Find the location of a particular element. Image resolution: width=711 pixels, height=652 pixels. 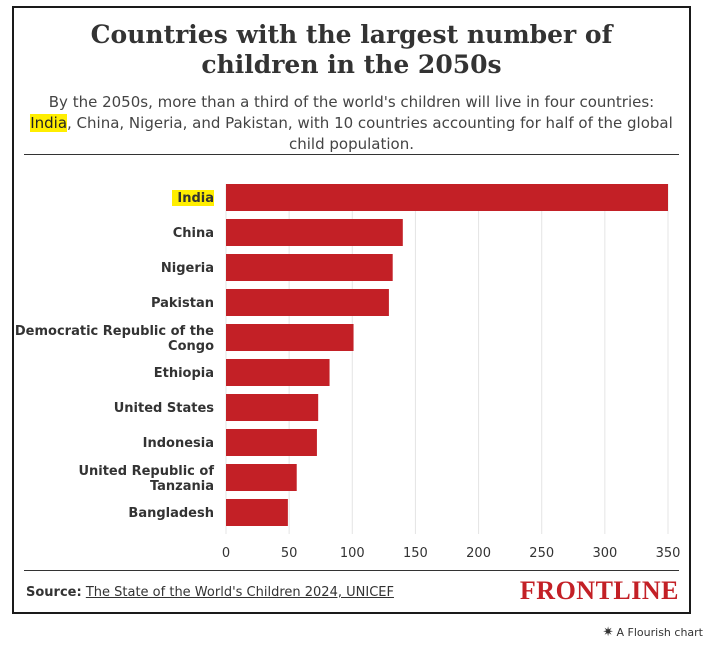

category-label-6: United States is located at coordinates (164, 408).